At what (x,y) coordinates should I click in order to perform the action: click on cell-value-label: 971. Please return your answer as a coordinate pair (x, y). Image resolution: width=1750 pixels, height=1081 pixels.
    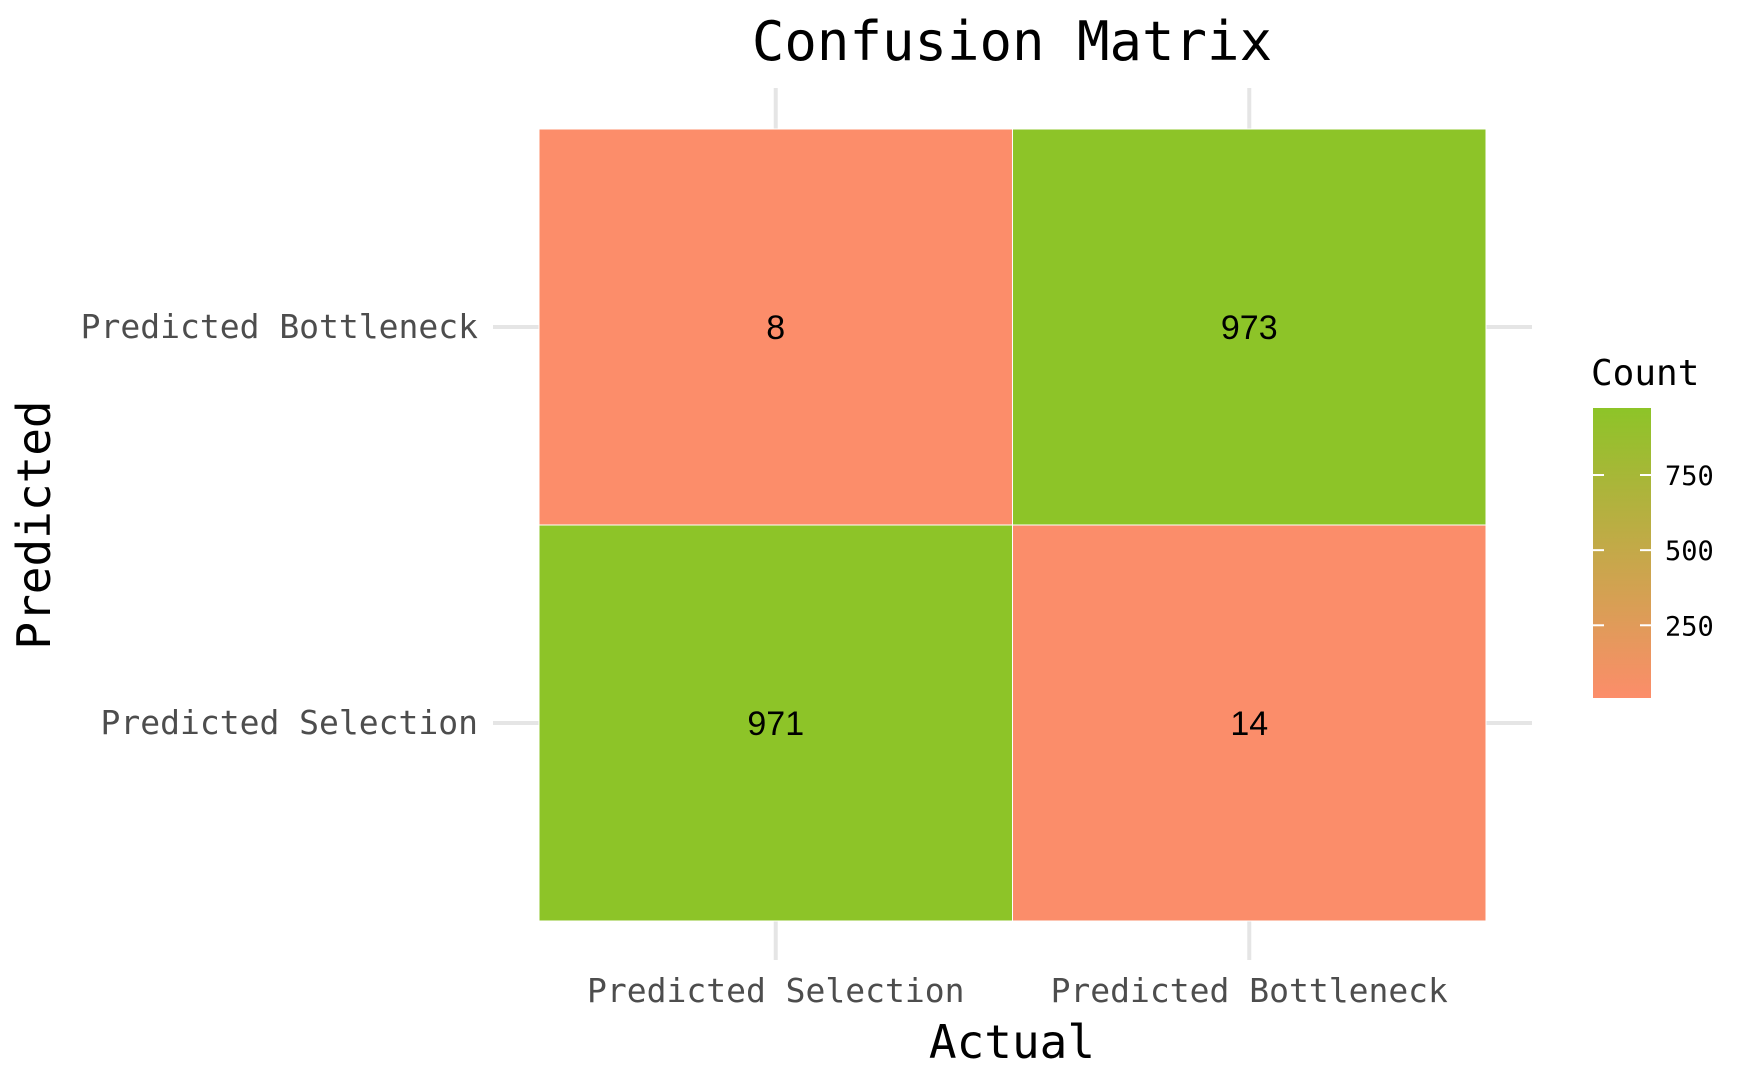
    Looking at the image, I should click on (775, 724).